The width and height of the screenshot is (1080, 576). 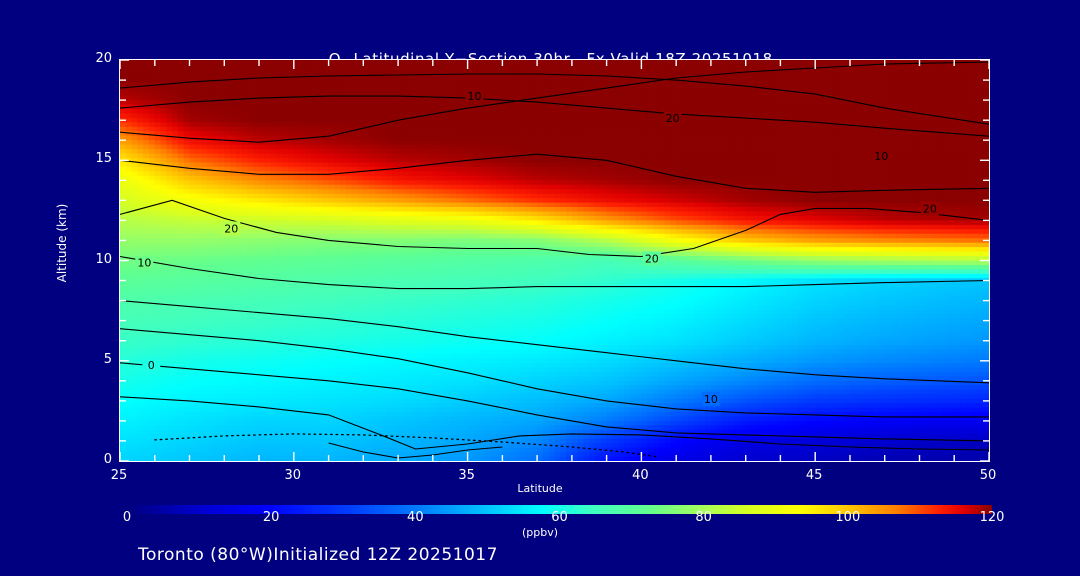 What do you see at coordinates (415, 517) in the screenshot?
I see `colorbar-tick-label: 40` at bounding box center [415, 517].